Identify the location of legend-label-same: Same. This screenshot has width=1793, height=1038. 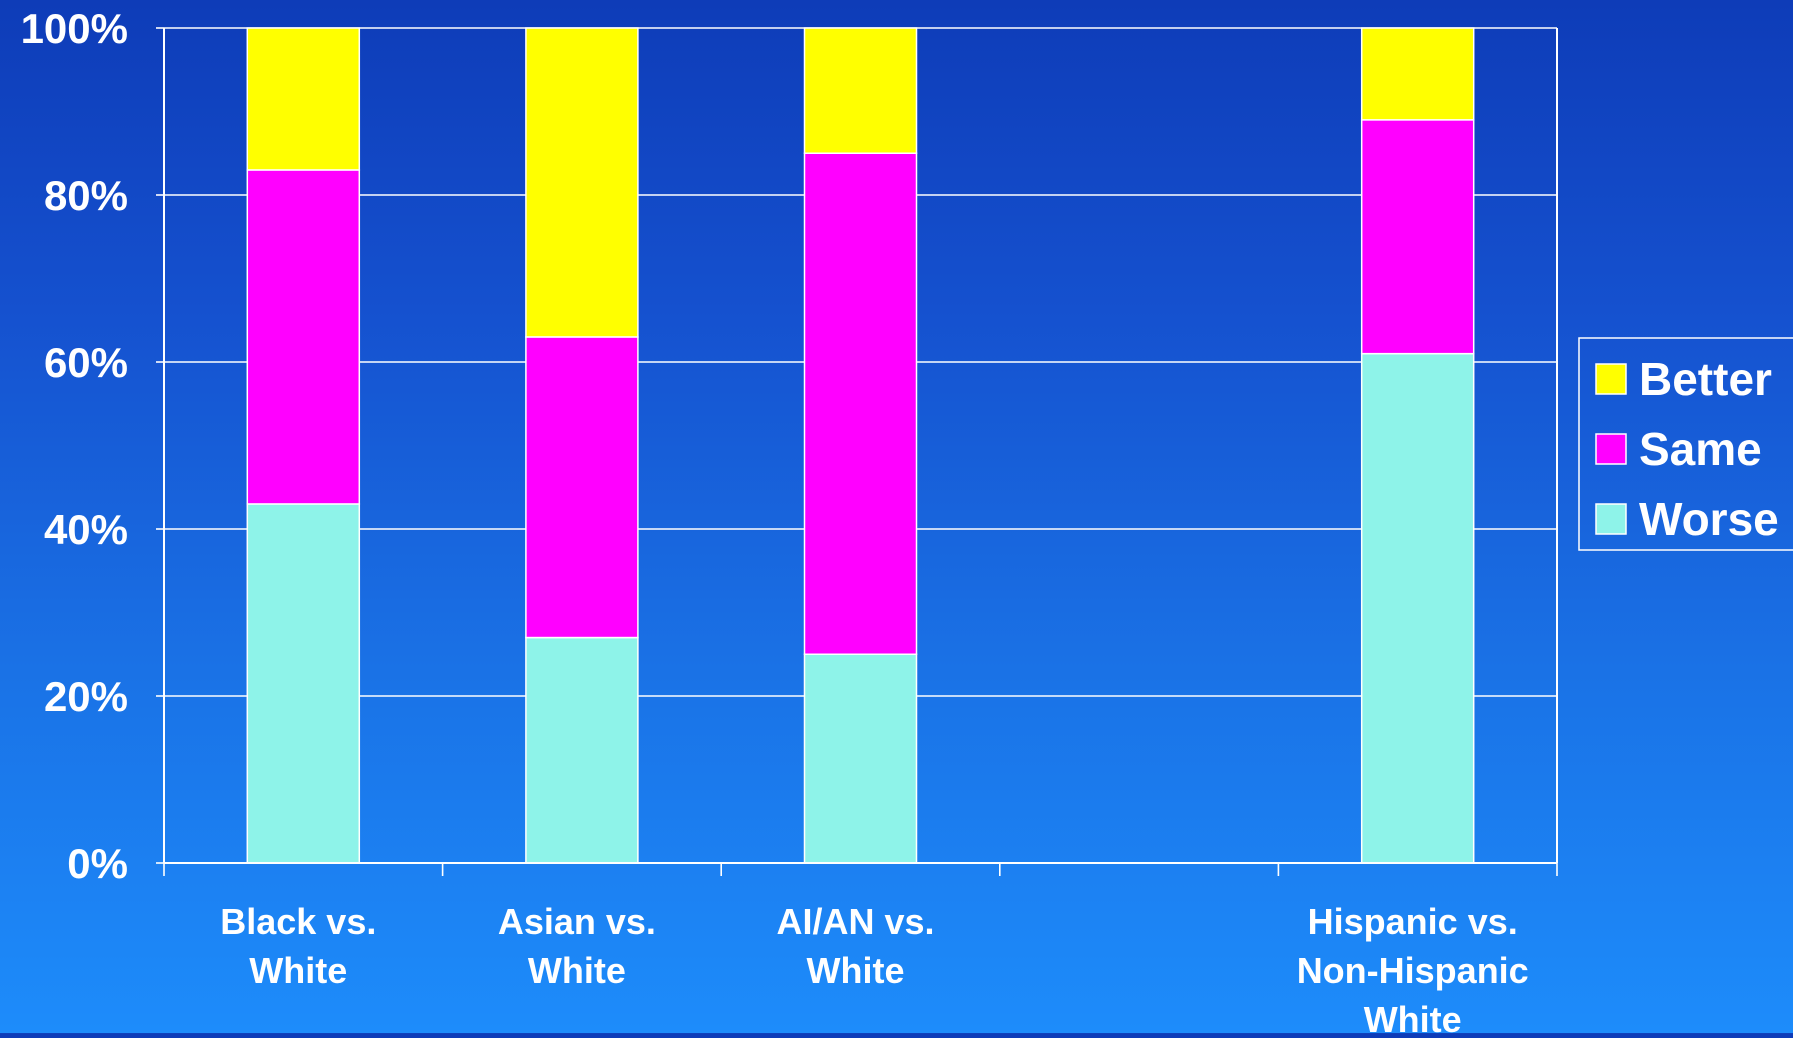
(1700, 449).